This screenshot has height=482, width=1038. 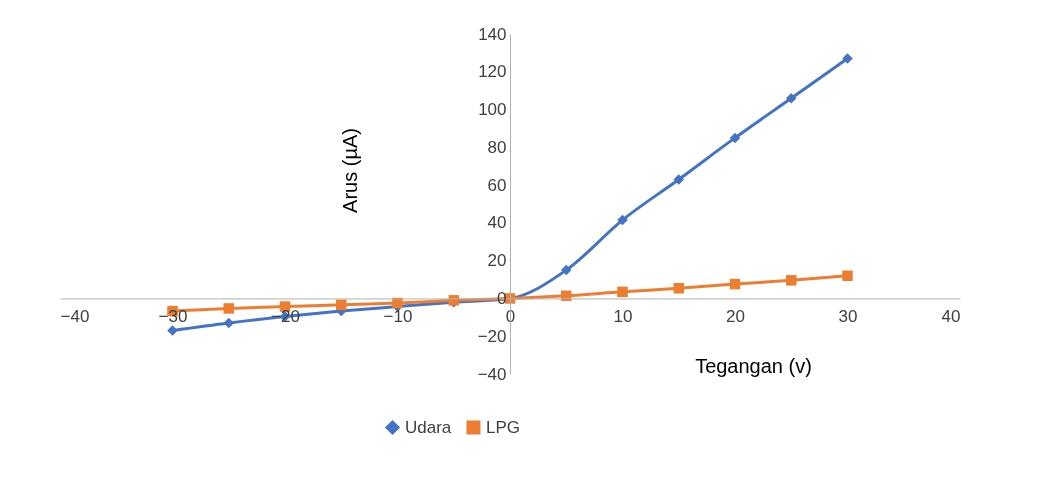 What do you see at coordinates (623, 316) in the screenshot?
I see `x-tick-label: 10` at bounding box center [623, 316].